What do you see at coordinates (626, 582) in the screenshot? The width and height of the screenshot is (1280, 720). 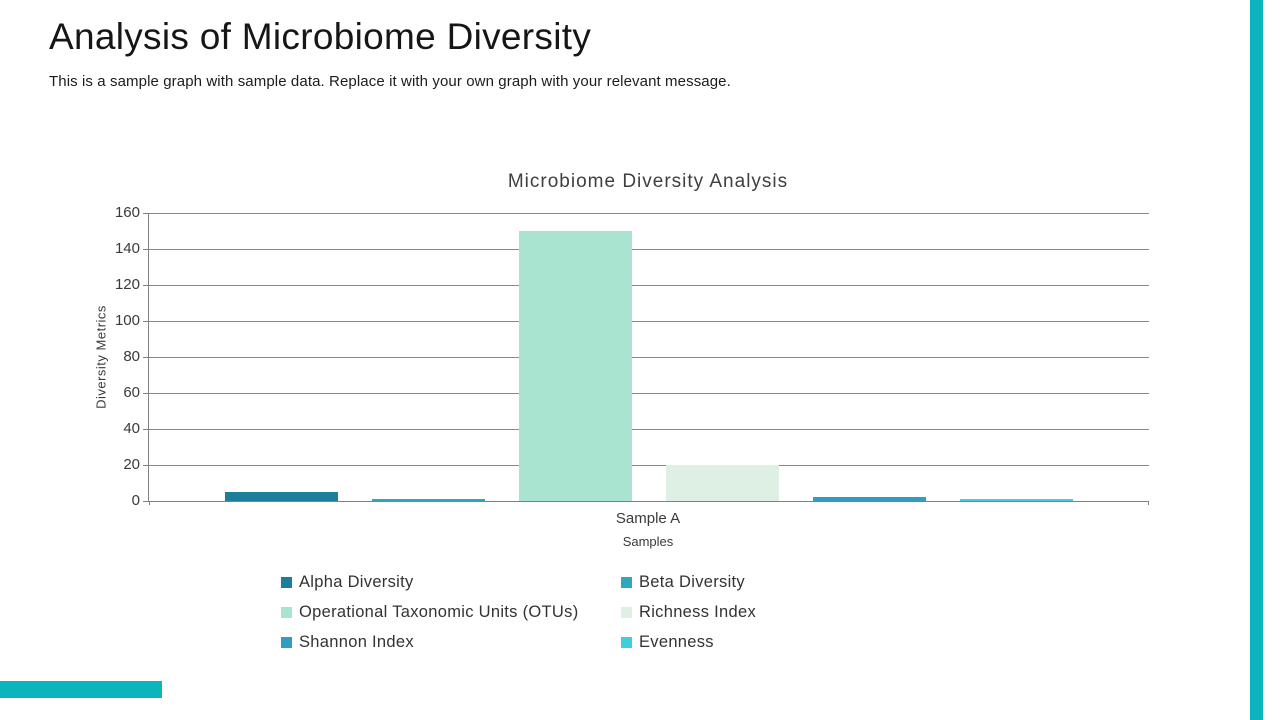 I see `legend-swatch-beta-diversity` at bounding box center [626, 582].